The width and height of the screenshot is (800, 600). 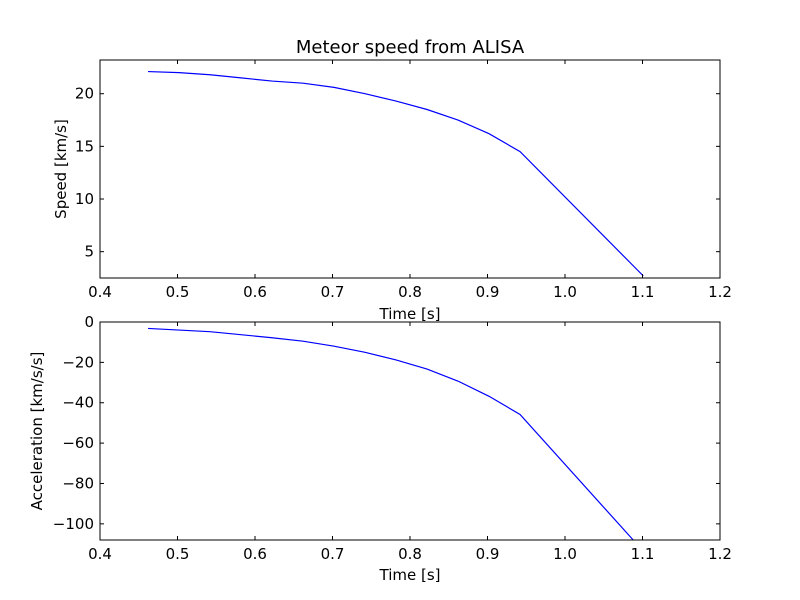 I want to click on acceleration-x-tick-label: 1.0, so click(x=565, y=554).